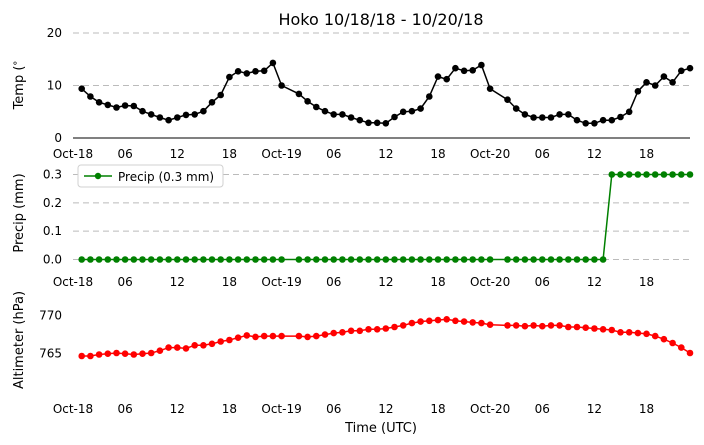  Describe the element at coordinates (125, 282) in the screenshot. I see `precip-xtick-label: 06` at that location.